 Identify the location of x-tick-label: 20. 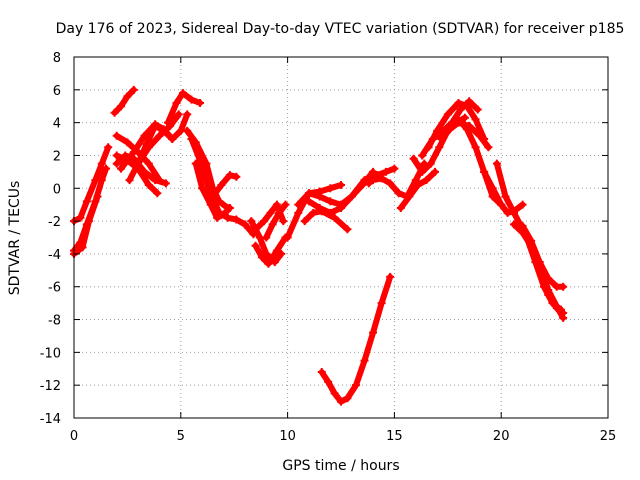
(501, 436).